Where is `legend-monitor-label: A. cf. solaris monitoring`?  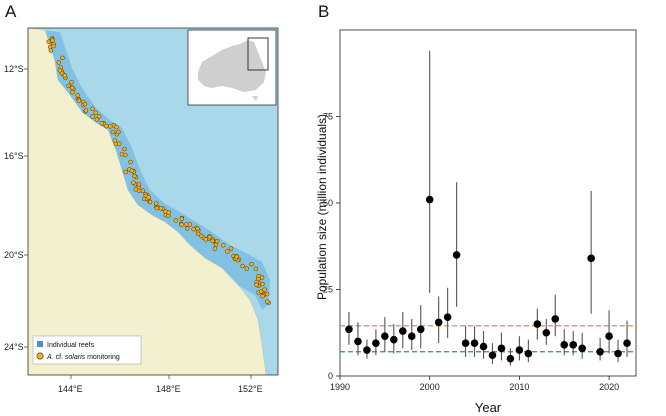
legend-monitor-label: A. cf. solaris monitoring is located at coordinates (83, 357).